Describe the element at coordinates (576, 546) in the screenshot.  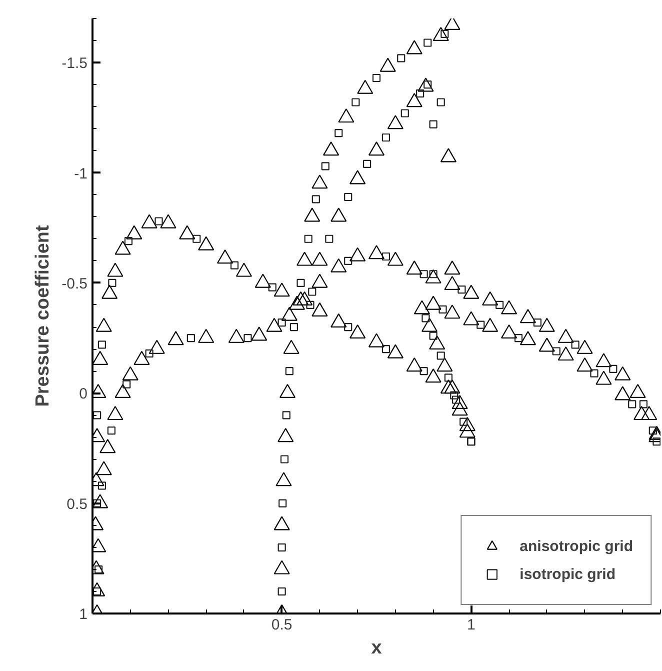
I see `legend-label: anisotropic grid` at that location.